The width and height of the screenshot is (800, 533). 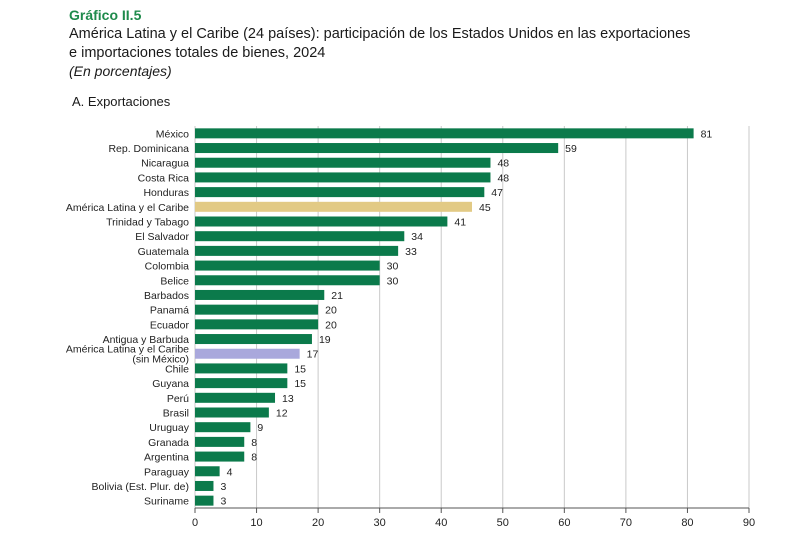 What do you see at coordinates (169, 311) in the screenshot?
I see `category-label: Panamá` at bounding box center [169, 311].